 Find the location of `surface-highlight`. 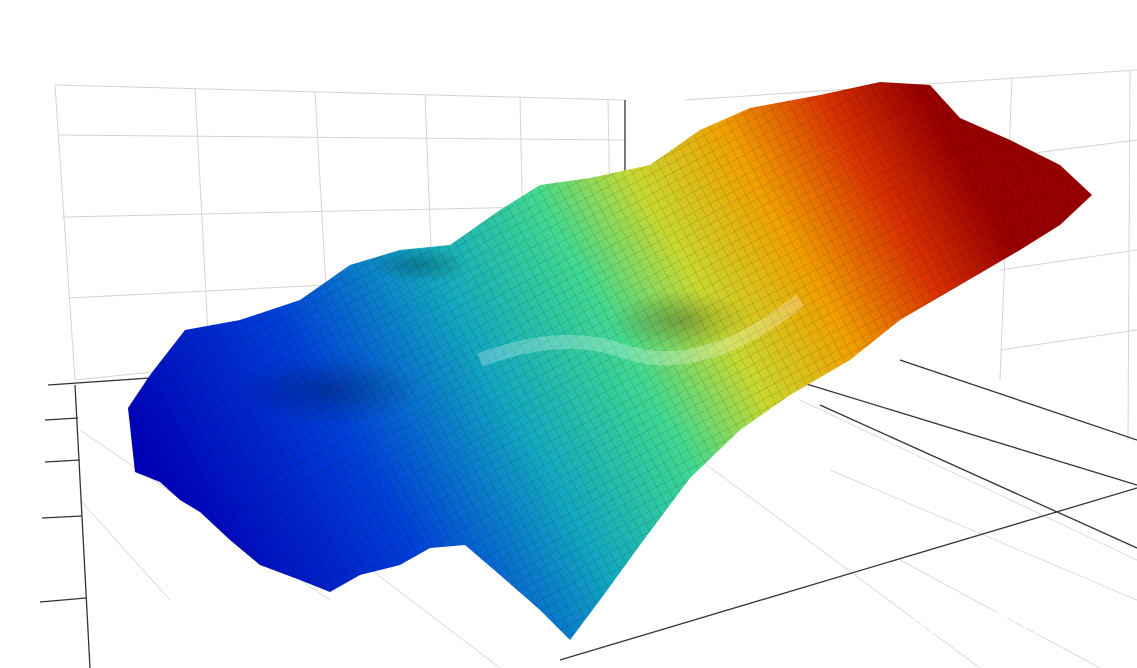

surface-highlight is located at coordinates (641, 330).